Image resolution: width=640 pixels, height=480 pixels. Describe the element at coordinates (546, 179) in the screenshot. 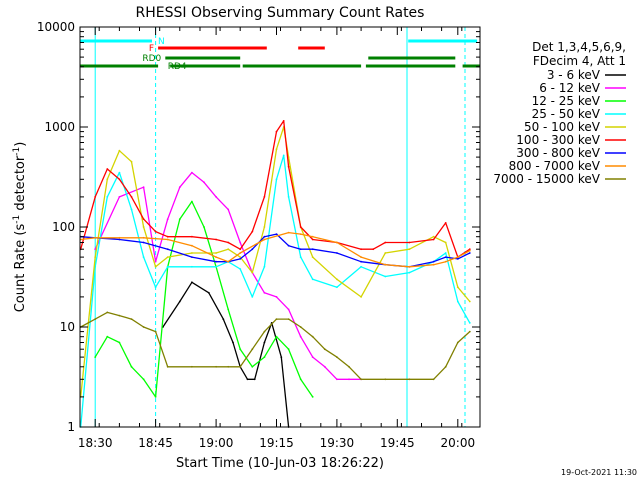

I see `legend-label: 7000 - 15000 keV` at that location.